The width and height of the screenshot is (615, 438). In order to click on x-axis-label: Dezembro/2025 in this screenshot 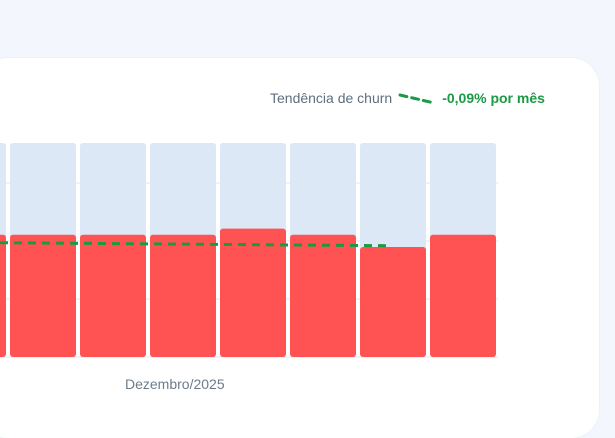, I will do `click(175, 384)`.